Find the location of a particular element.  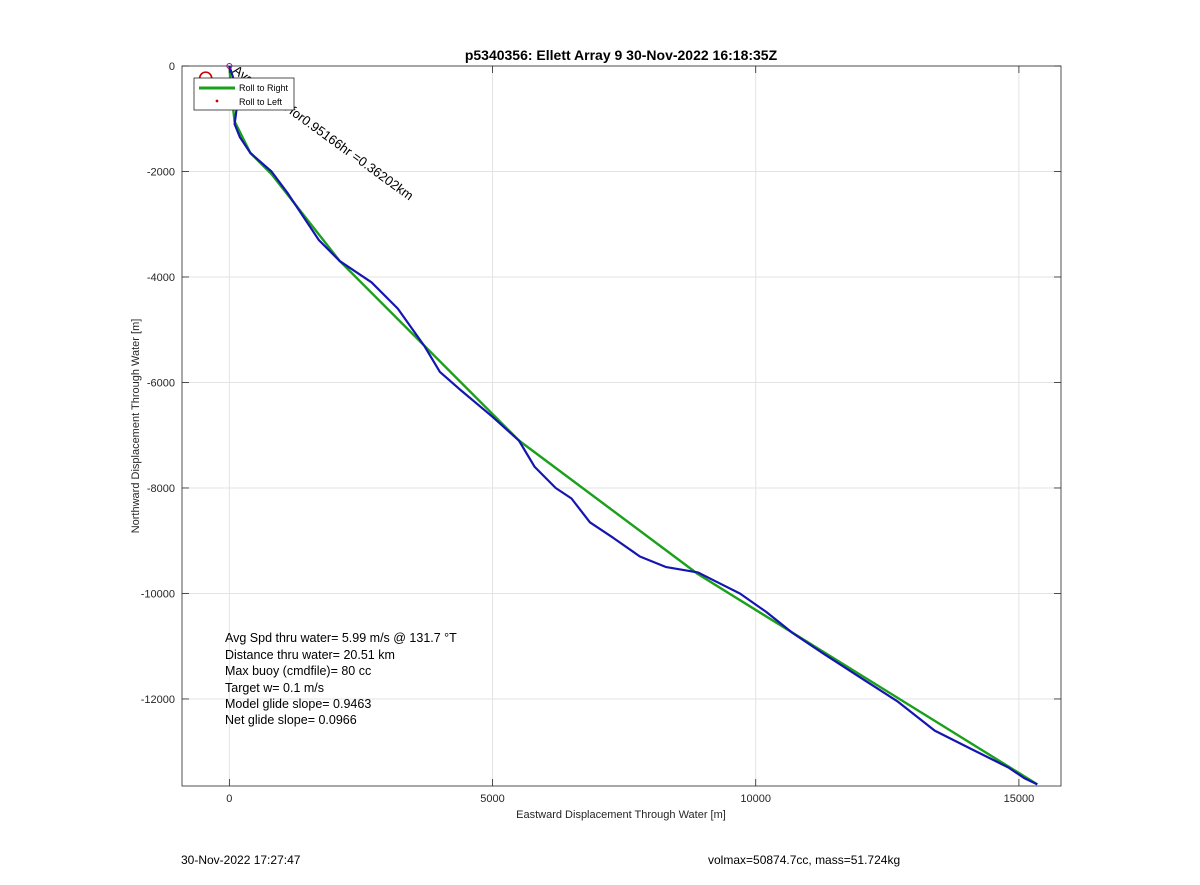

y-tick-label: -4000 is located at coordinates (161, 278).